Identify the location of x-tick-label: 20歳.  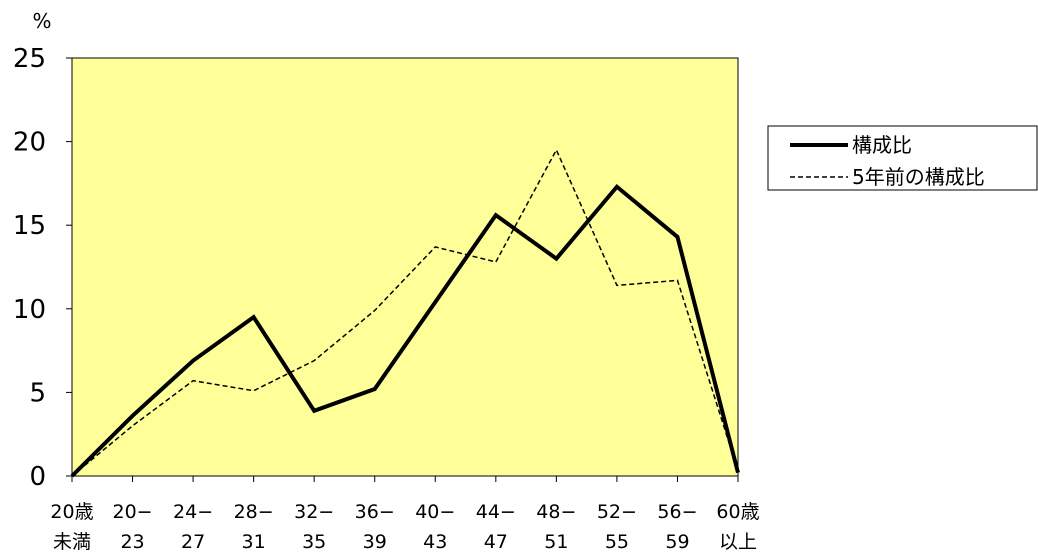
(71, 512).